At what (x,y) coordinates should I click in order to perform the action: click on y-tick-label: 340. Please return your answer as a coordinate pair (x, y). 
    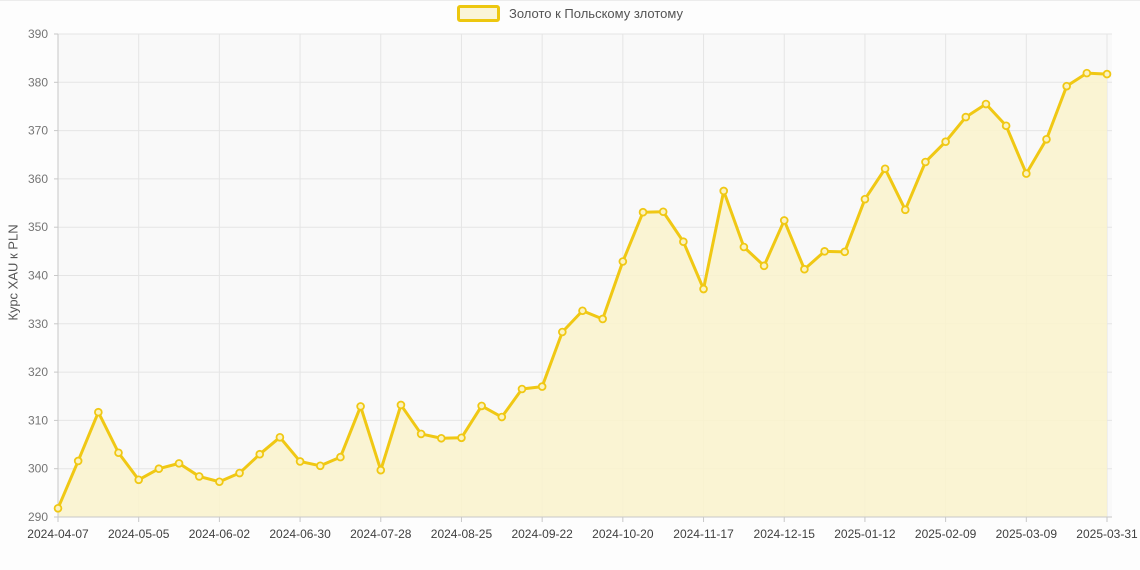
    Looking at the image, I should click on (38, 276).